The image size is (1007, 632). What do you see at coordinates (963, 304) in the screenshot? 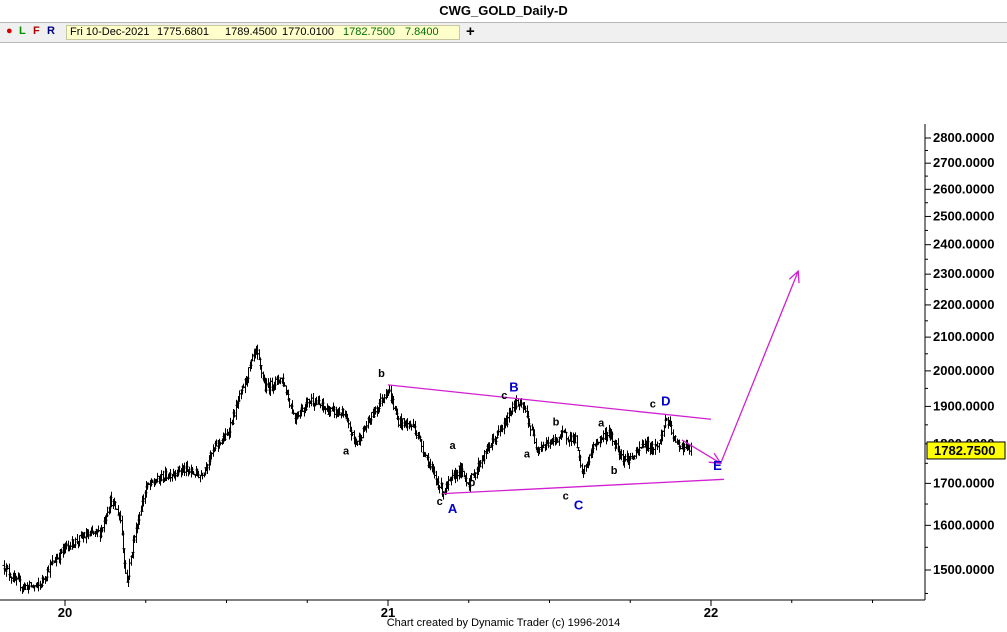
I see `y-tick-label: 2200.0000` at bounding box center [963, 304].